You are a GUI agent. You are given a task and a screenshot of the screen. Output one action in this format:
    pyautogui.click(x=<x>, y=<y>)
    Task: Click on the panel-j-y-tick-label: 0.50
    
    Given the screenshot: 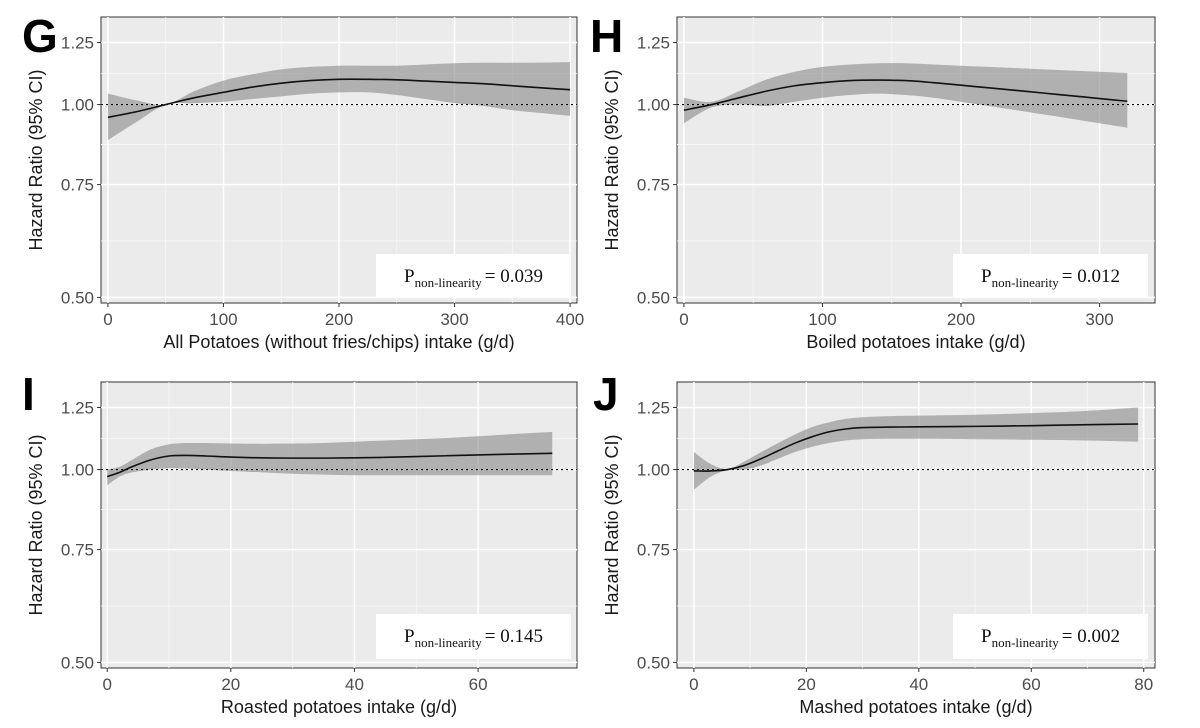 What is the action you would take?
    pyautogui.click(x=653, y=662)
    